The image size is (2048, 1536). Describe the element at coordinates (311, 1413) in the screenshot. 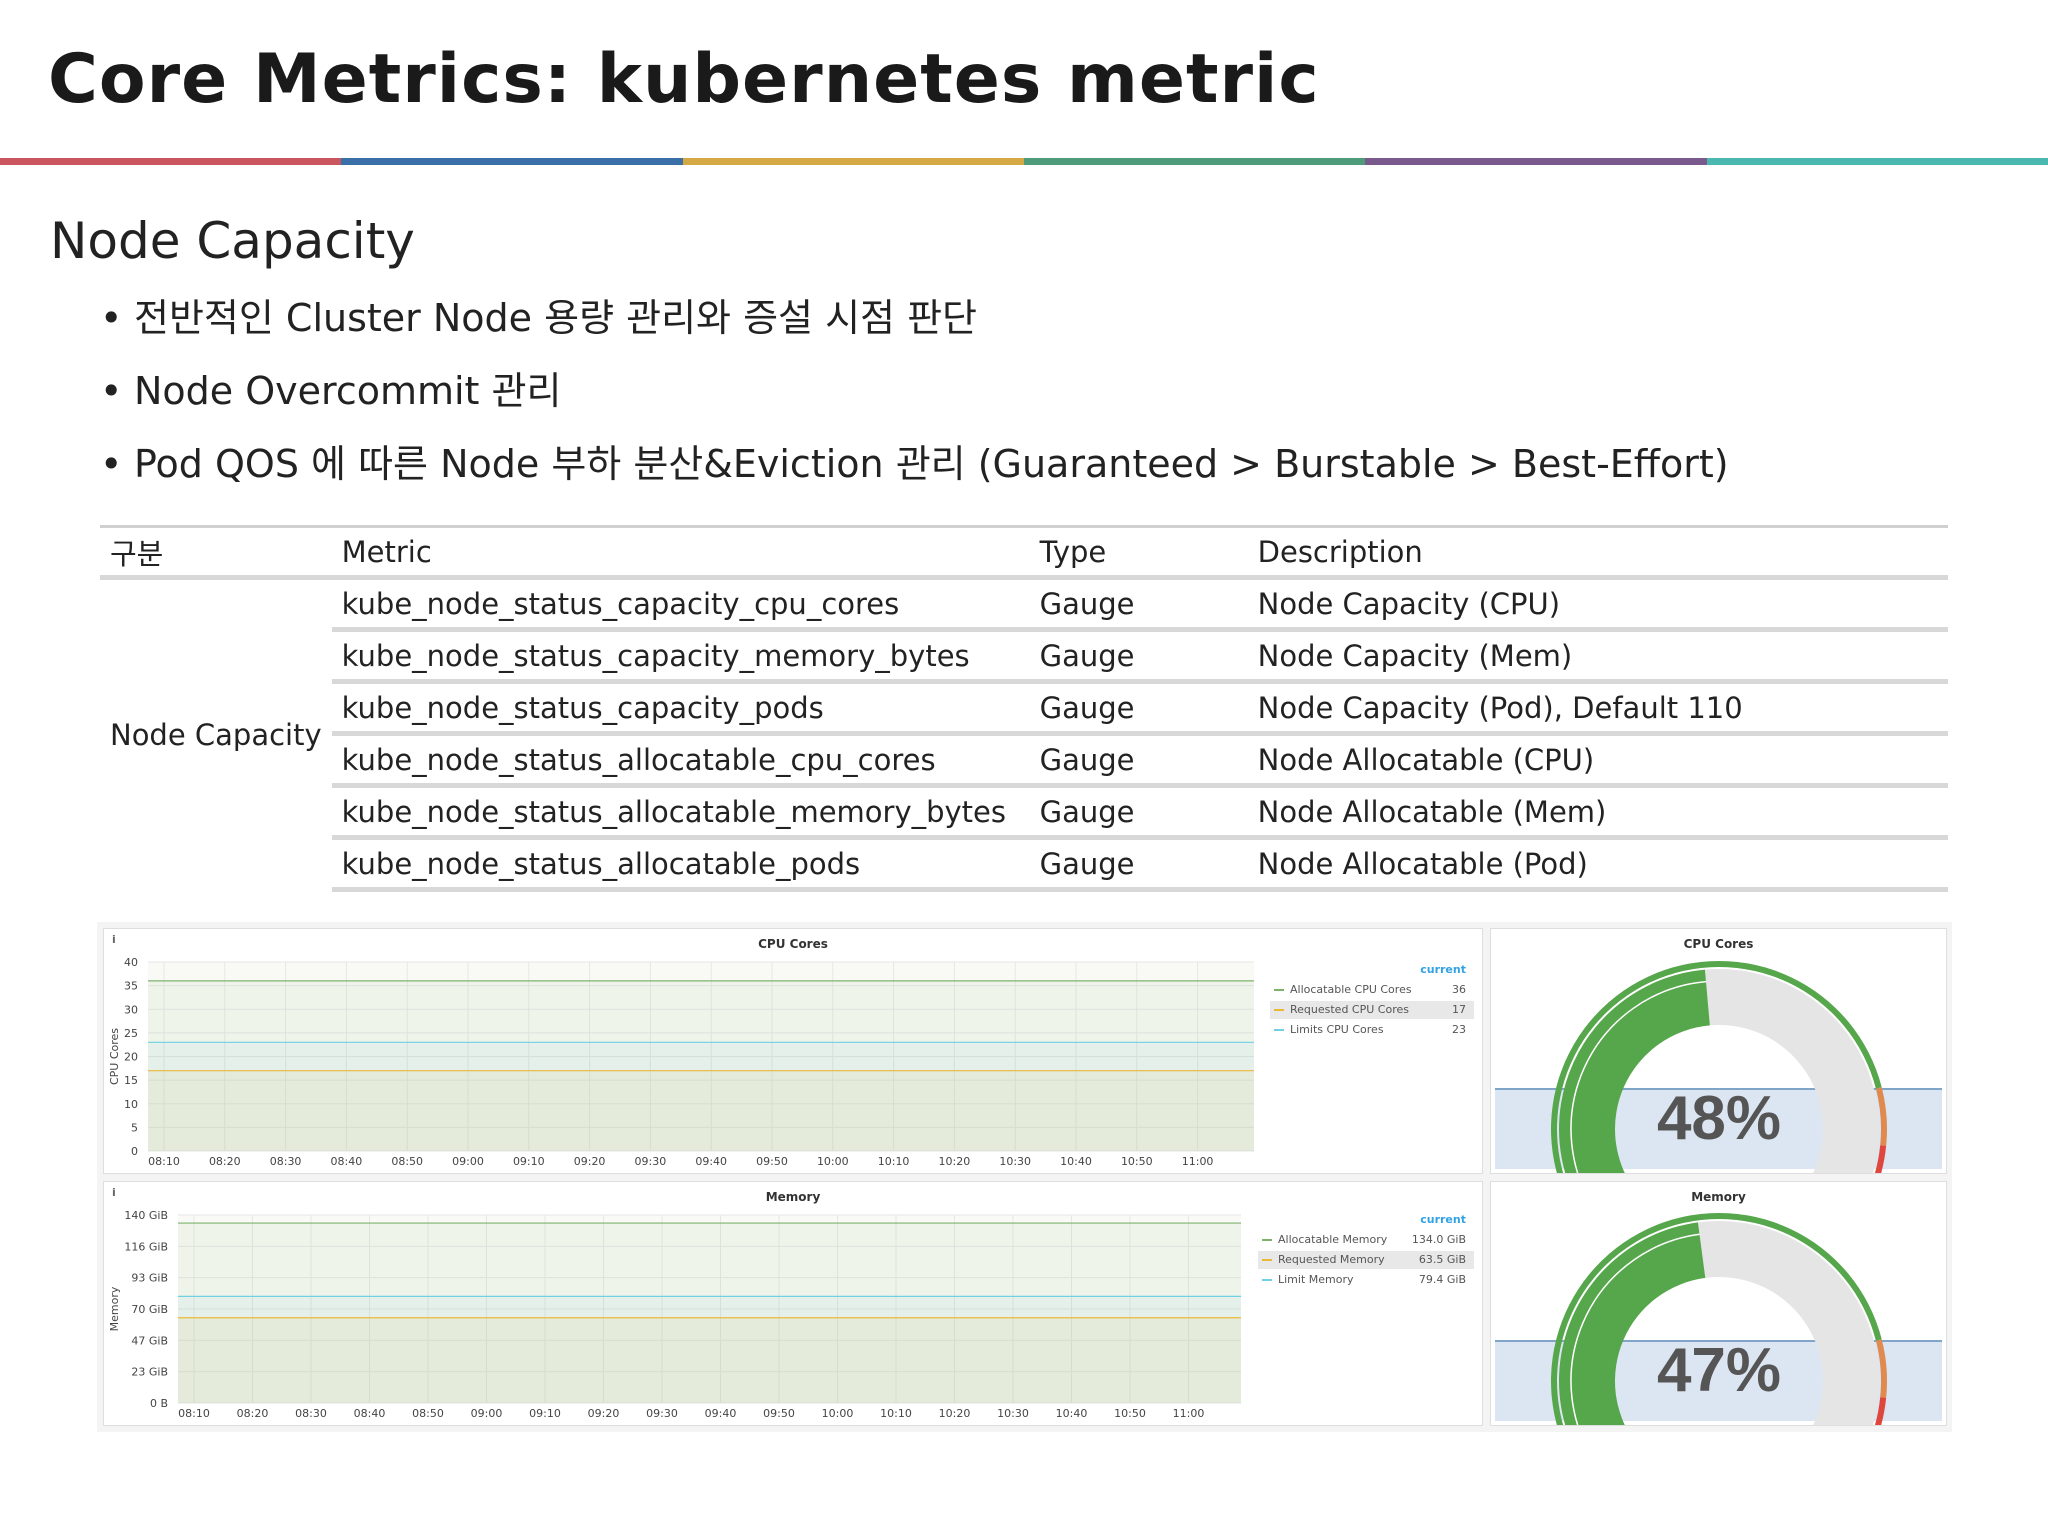

I see `x-tick-label: 08:30` at that location.